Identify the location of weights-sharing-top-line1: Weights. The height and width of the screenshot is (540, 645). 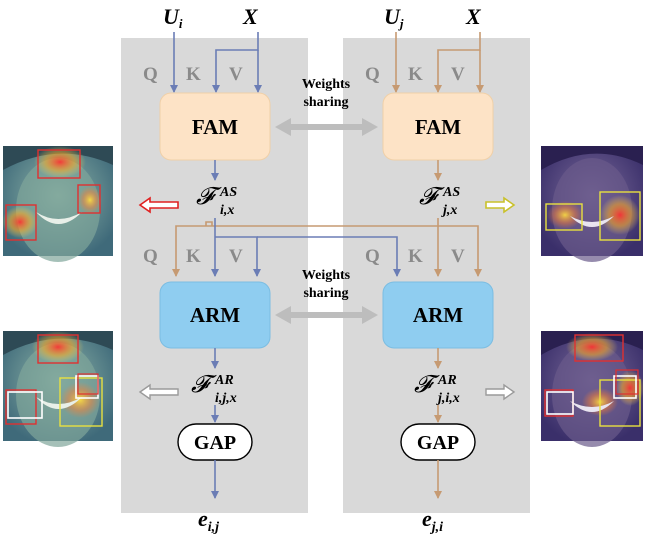
(326, 84).